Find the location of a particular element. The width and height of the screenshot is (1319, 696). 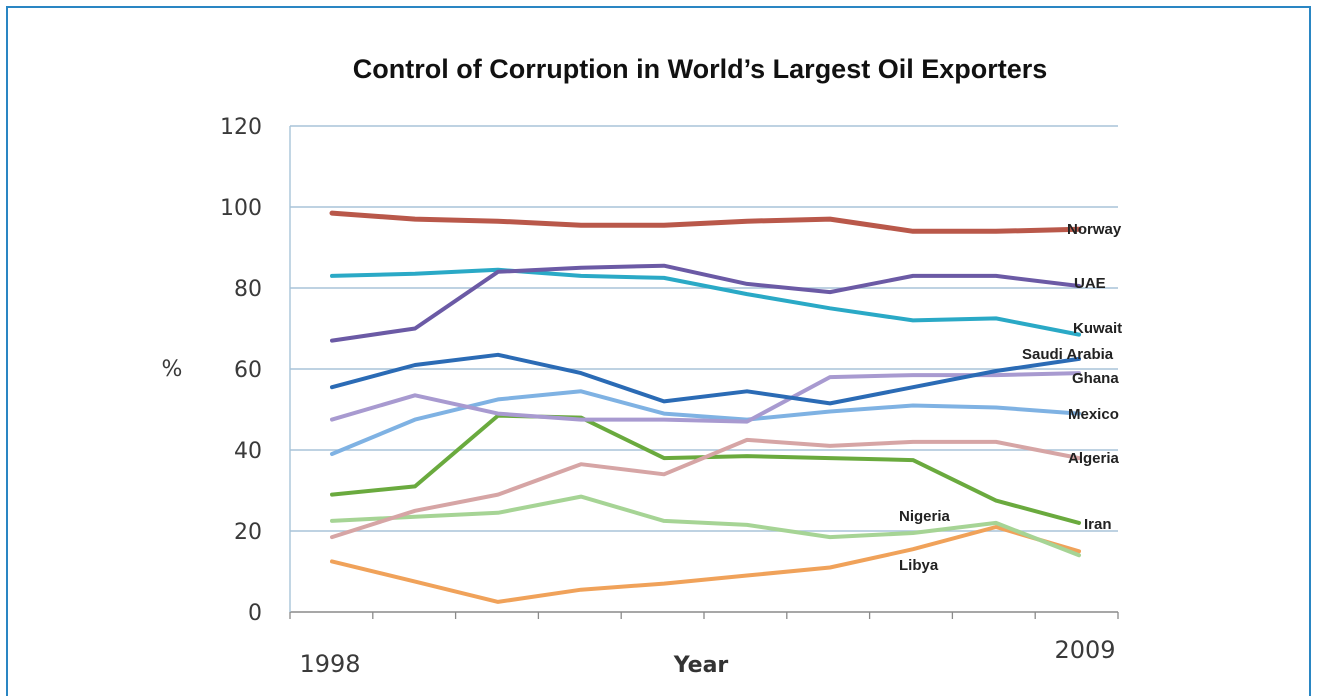

y-axis-label: % is located at coordinates (172, 369).